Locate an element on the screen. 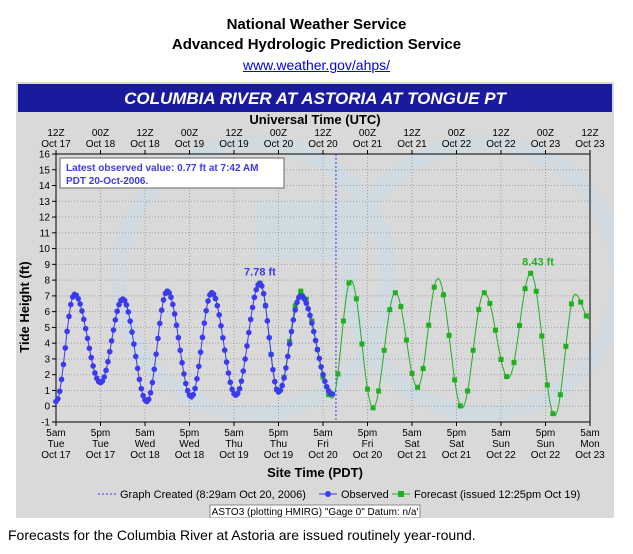 Image resolution: width=633 pixels, height=554 pixels. peak-annotation: 7.78 ft is located at coordinates (260, 273).